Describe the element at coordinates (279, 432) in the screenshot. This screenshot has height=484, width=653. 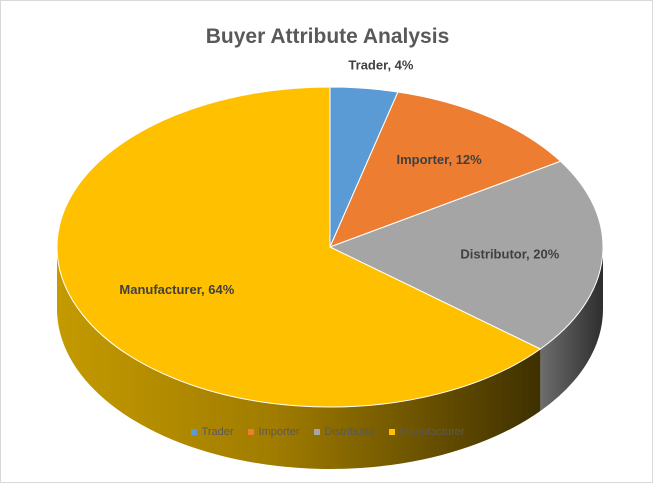
I see `legend-label: Importer` at that location.